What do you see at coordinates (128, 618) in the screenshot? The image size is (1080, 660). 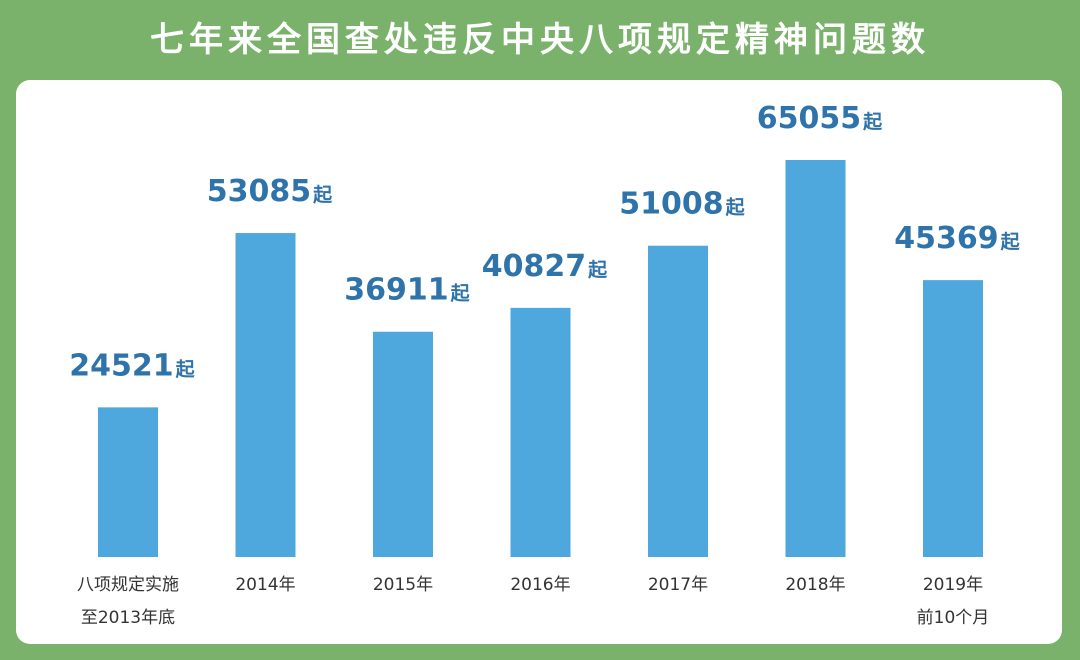 I see `category-label-0-line-1: 至2013年底` at bounding box center [128, 618].